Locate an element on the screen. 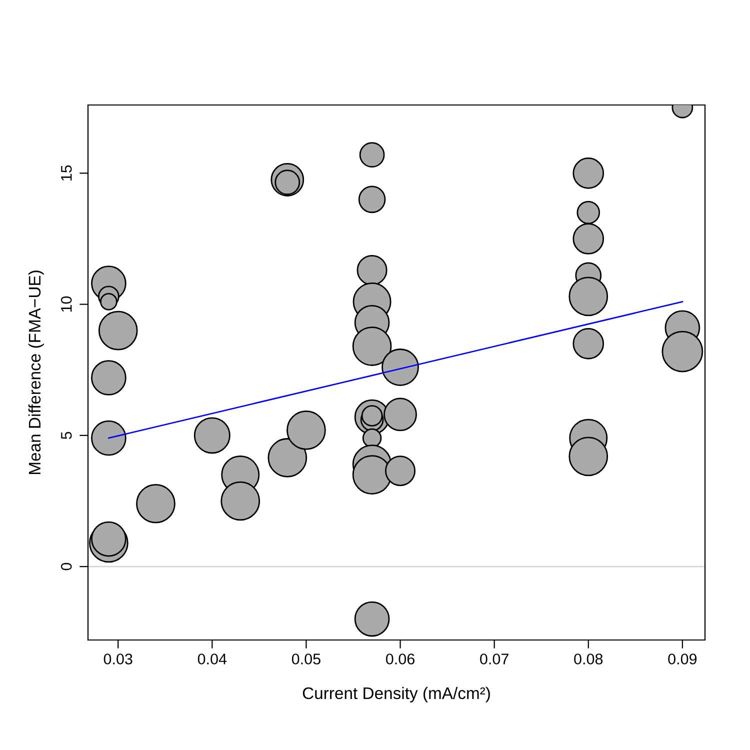 The image size is (750, 750). x-tick-label: 0.08 is located at coordinates (588, 659).